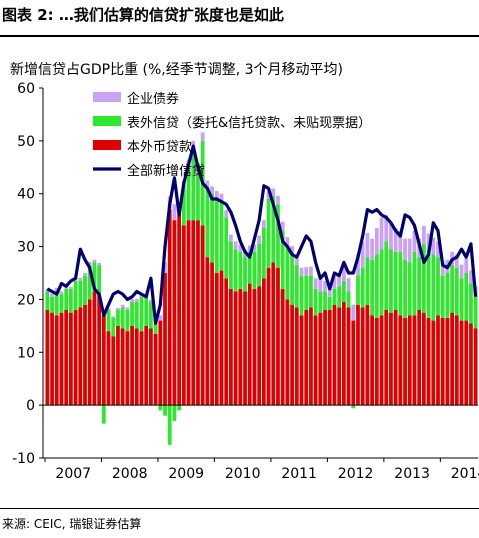 The image size is (479, 538). I want to click on y-tick-label: -10, so click(23, 459).